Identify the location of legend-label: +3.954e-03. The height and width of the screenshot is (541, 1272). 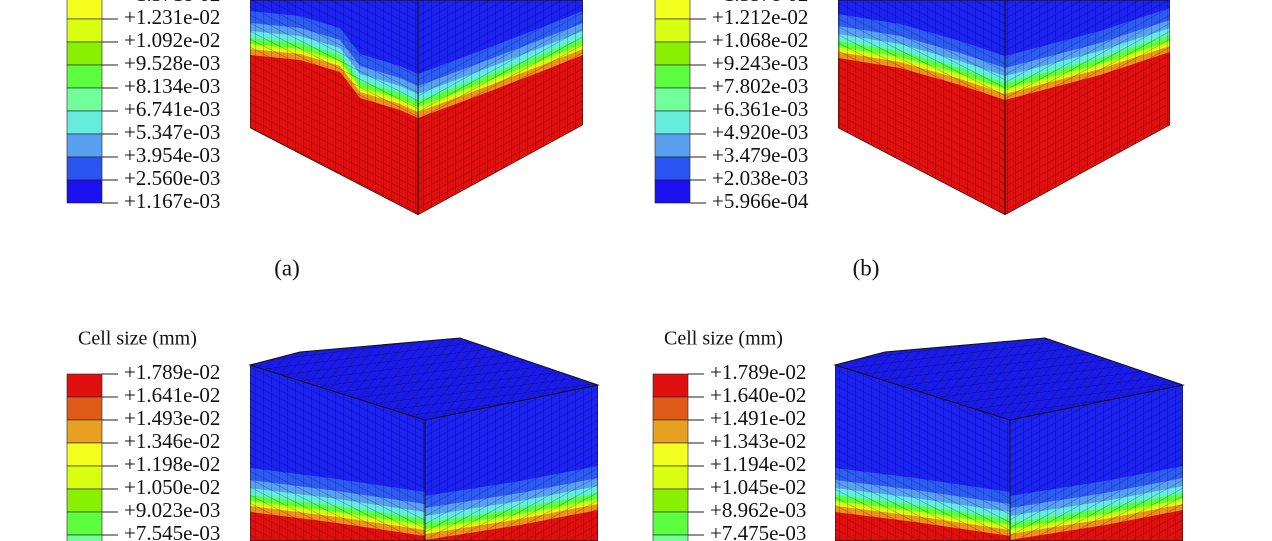
(172, 155).